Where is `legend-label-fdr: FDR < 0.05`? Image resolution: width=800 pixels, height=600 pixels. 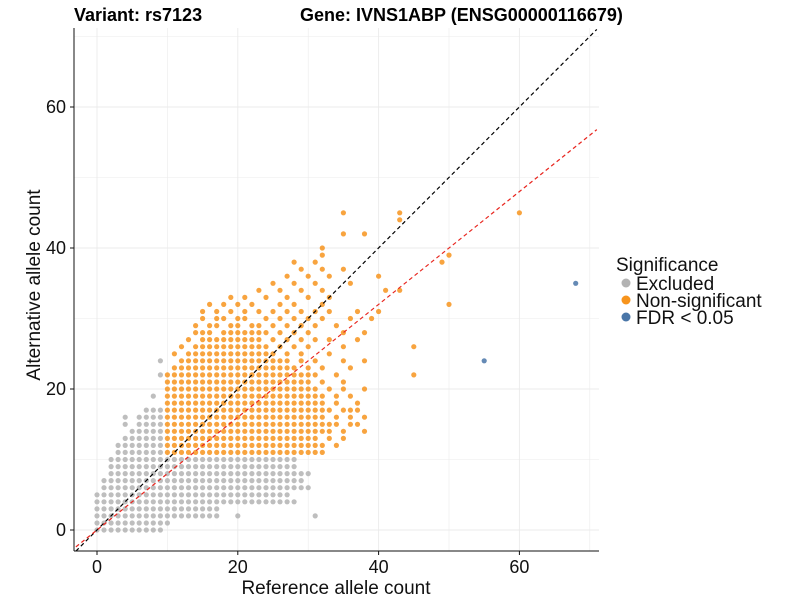 legend-label-fdr: FDR < 0.05 is located at coordinates (685, 318).